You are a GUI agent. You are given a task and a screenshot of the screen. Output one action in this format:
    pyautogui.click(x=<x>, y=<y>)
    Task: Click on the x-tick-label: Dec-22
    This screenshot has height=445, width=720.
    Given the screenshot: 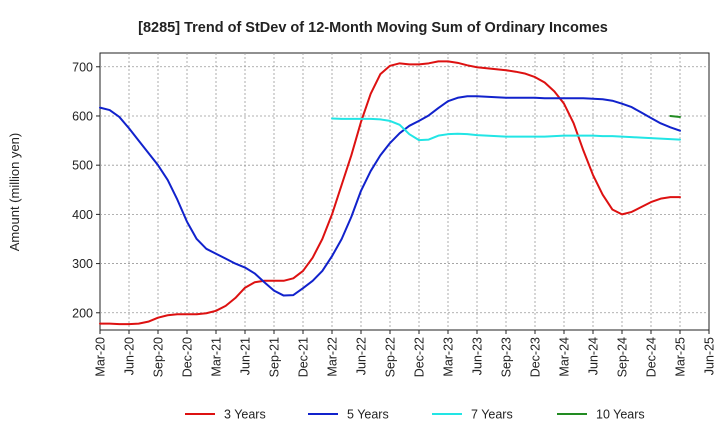 What is the action you would take?
    pyautogui.click(x=420, y=357)
    